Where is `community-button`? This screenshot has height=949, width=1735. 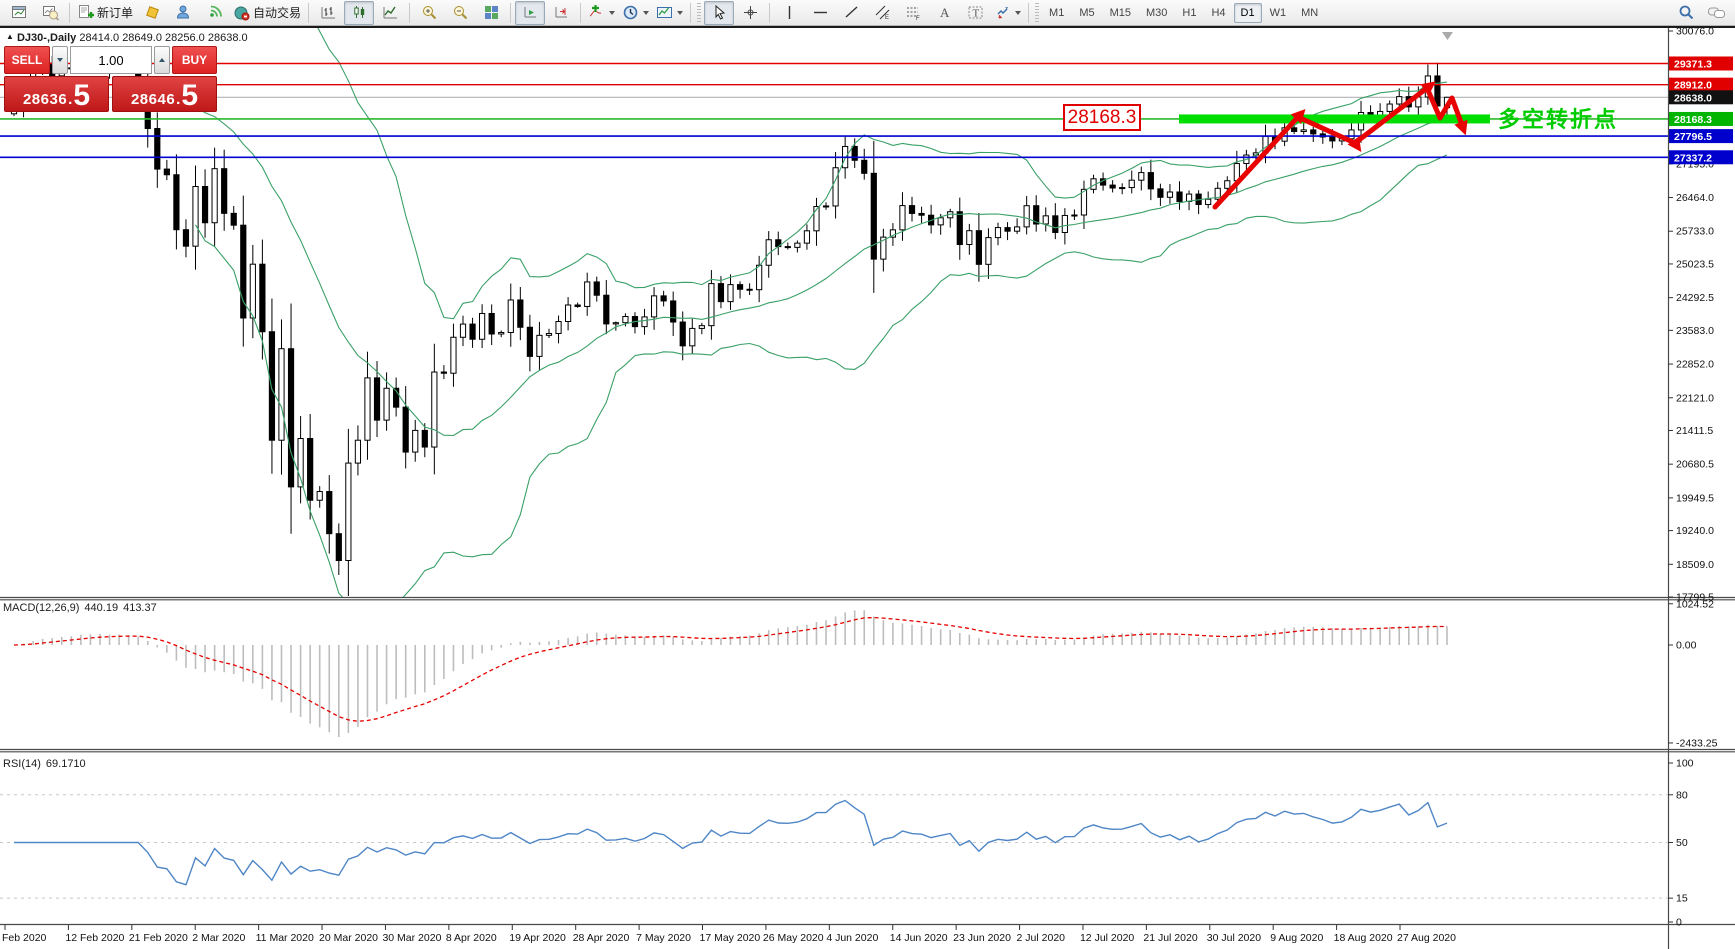 community-button is located at coordinates (183, 13).